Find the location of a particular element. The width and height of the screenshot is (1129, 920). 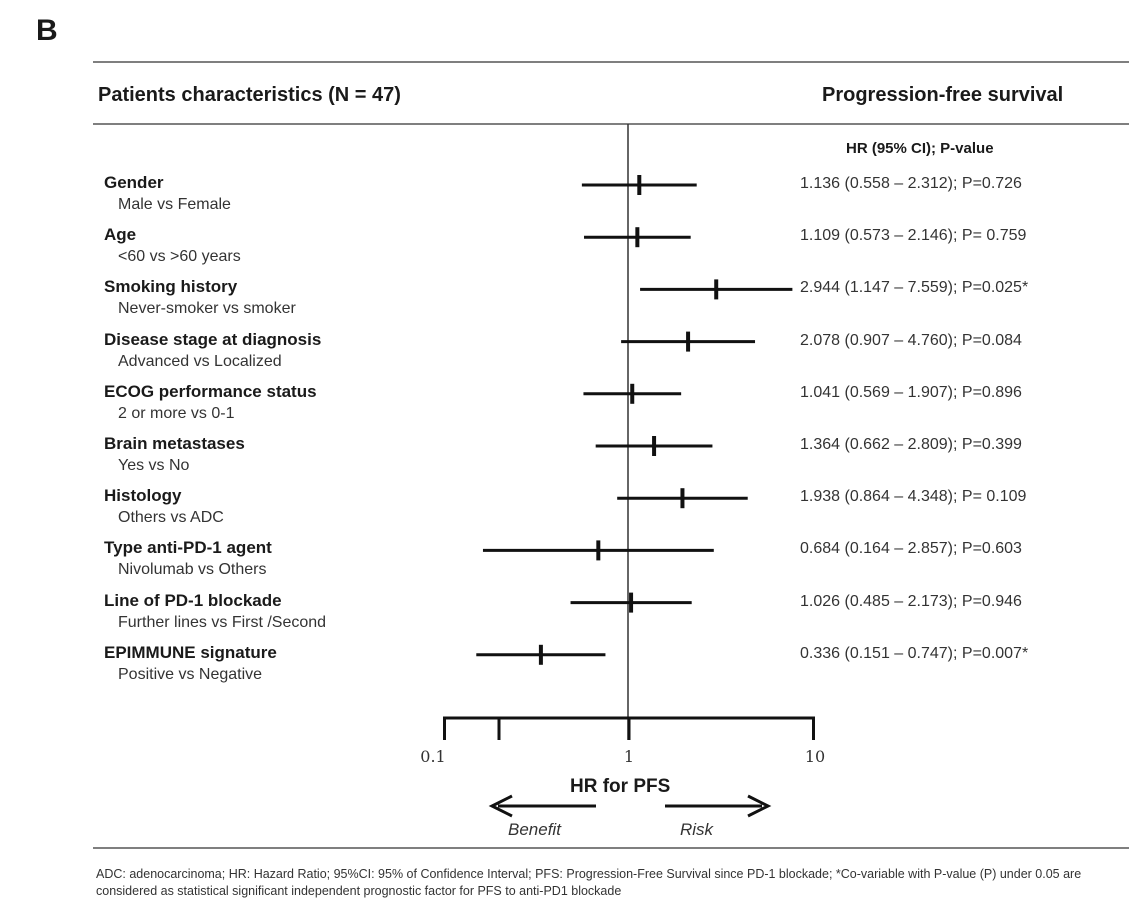

x-tick-label: 0.1 is located at coordinates (432, 756).